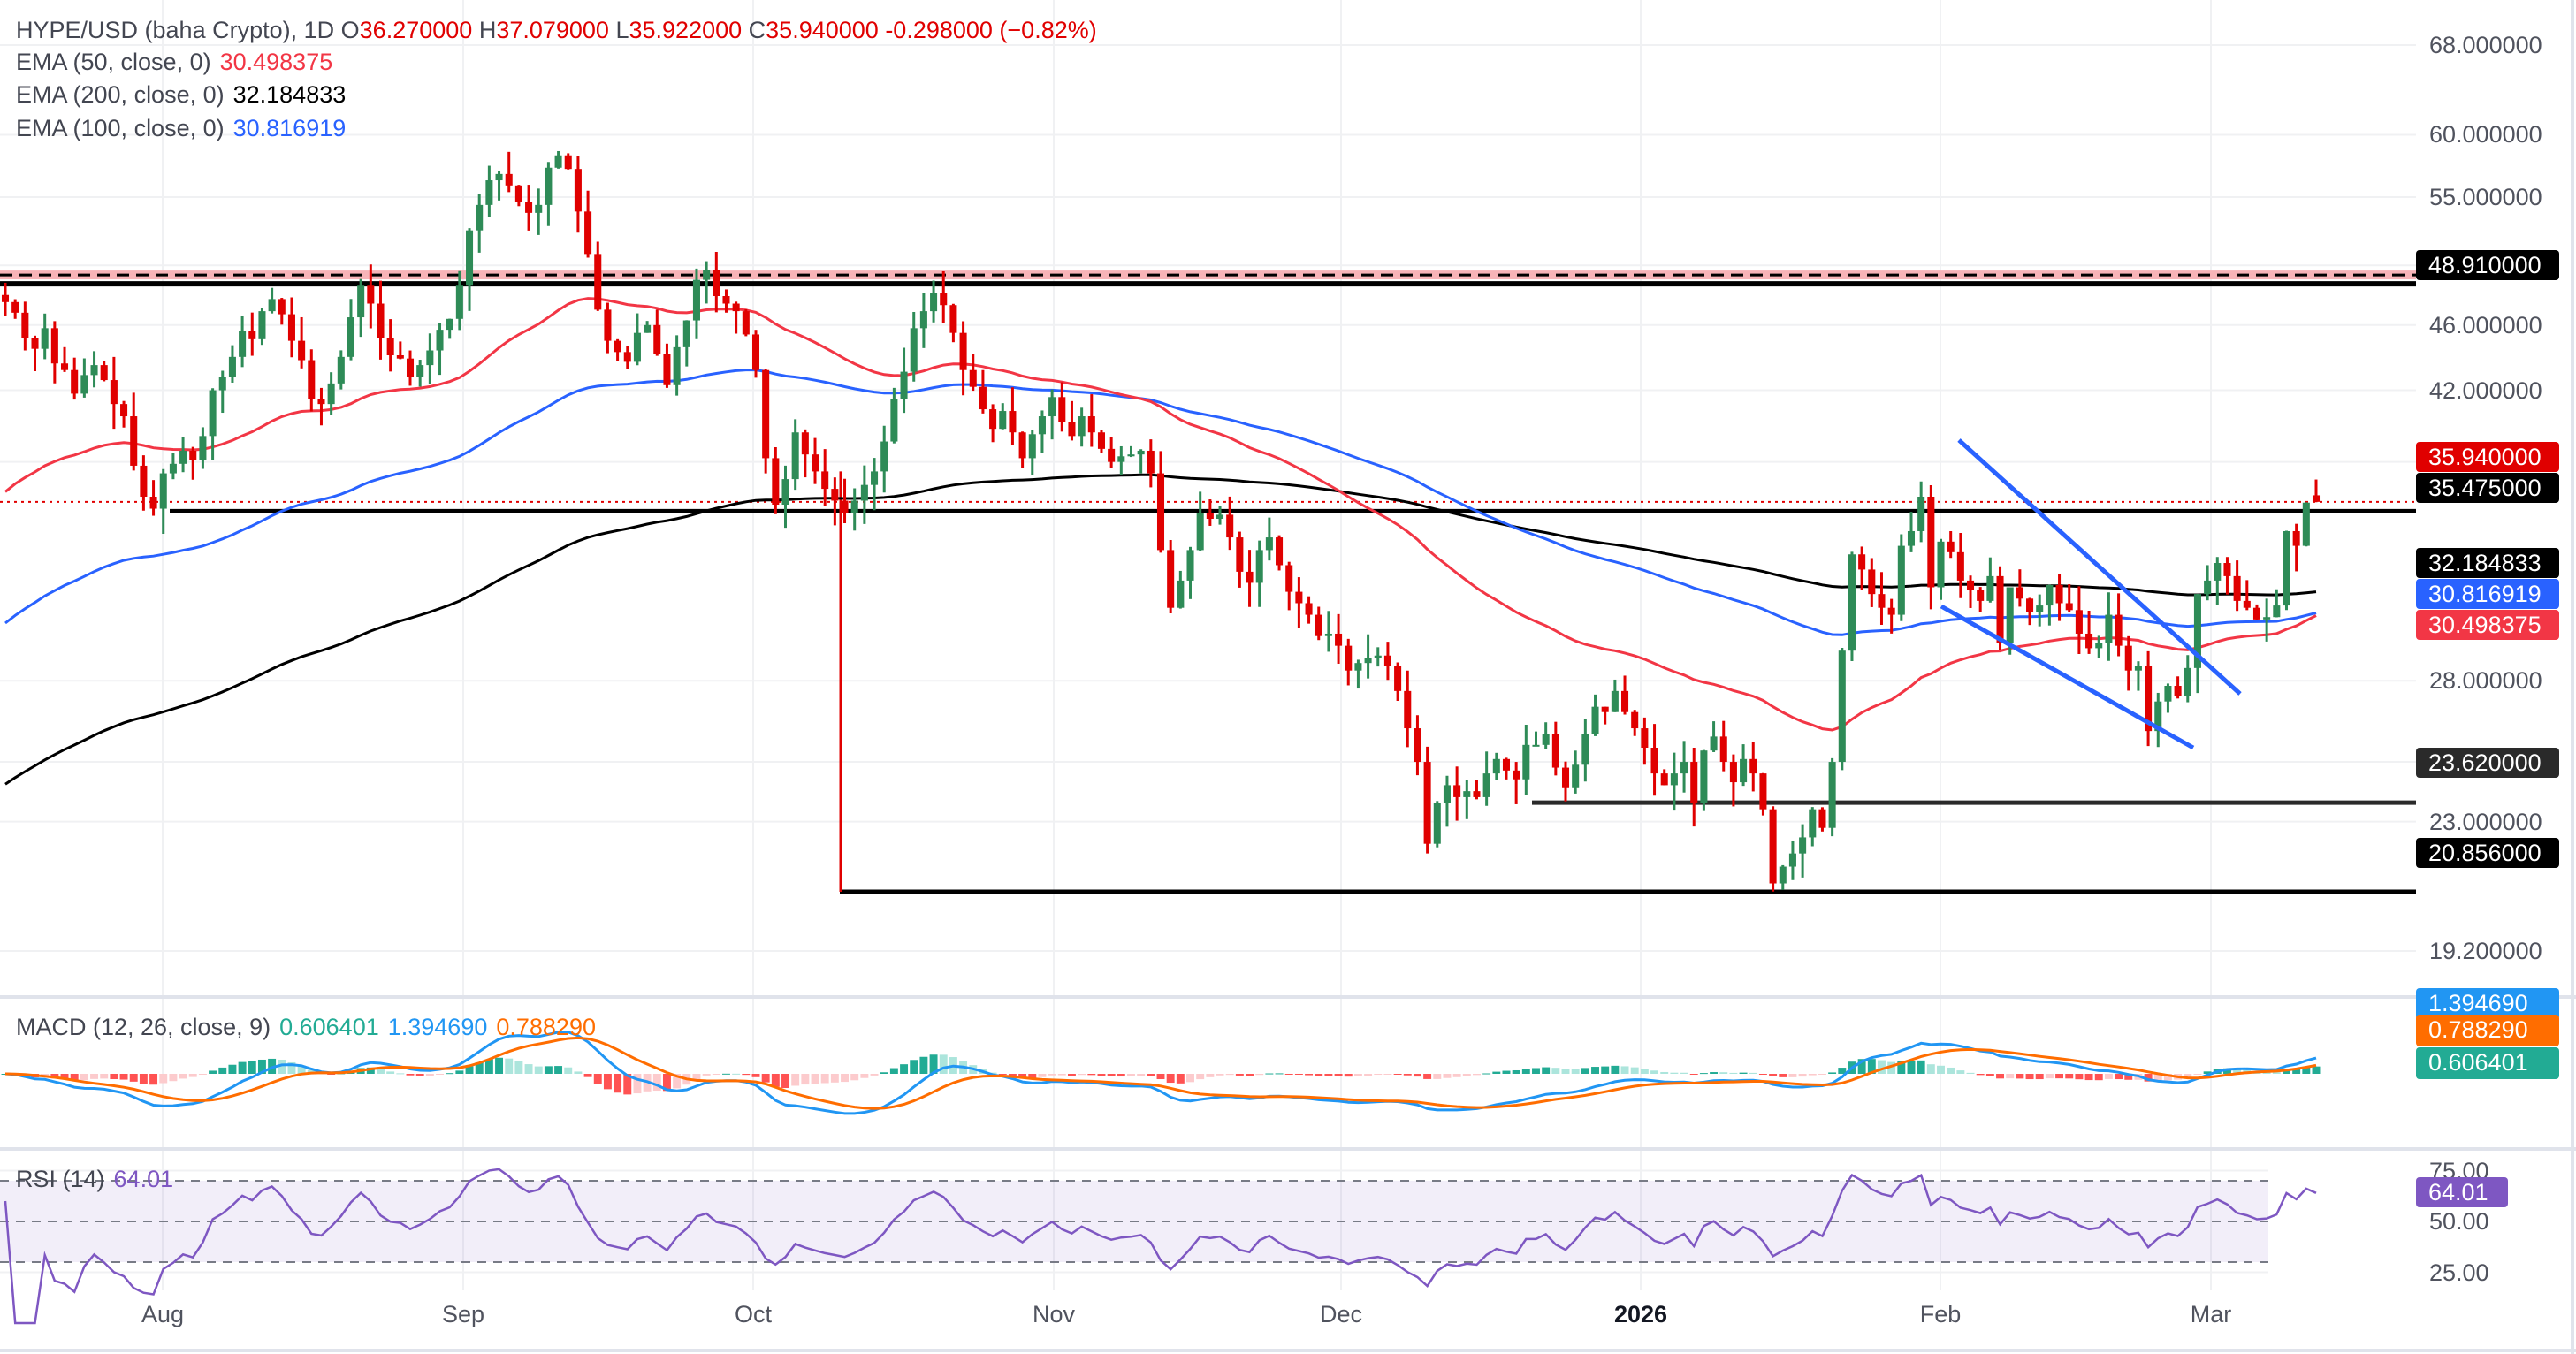 This screenshot has width=2576, height=1354. I want to click on rsi-badge: 64.01, so click(2462, 1192).